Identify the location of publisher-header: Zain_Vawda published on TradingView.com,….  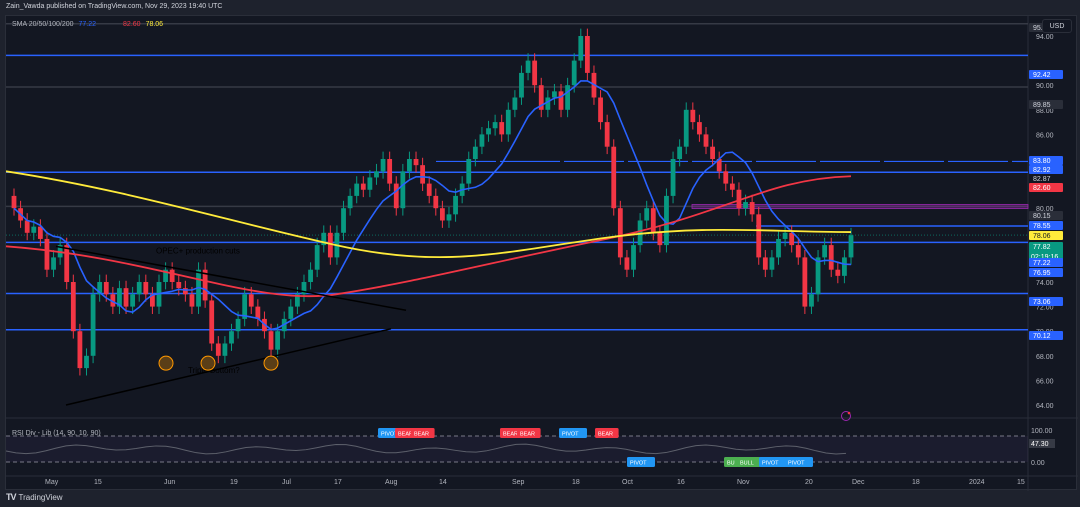
(114, 6).